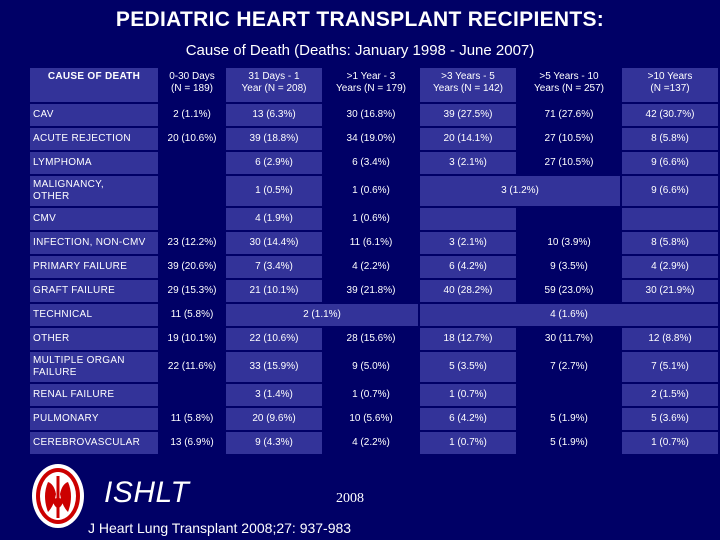  I want to click on table-cell: 71 (27.6%), so click(569, 115).